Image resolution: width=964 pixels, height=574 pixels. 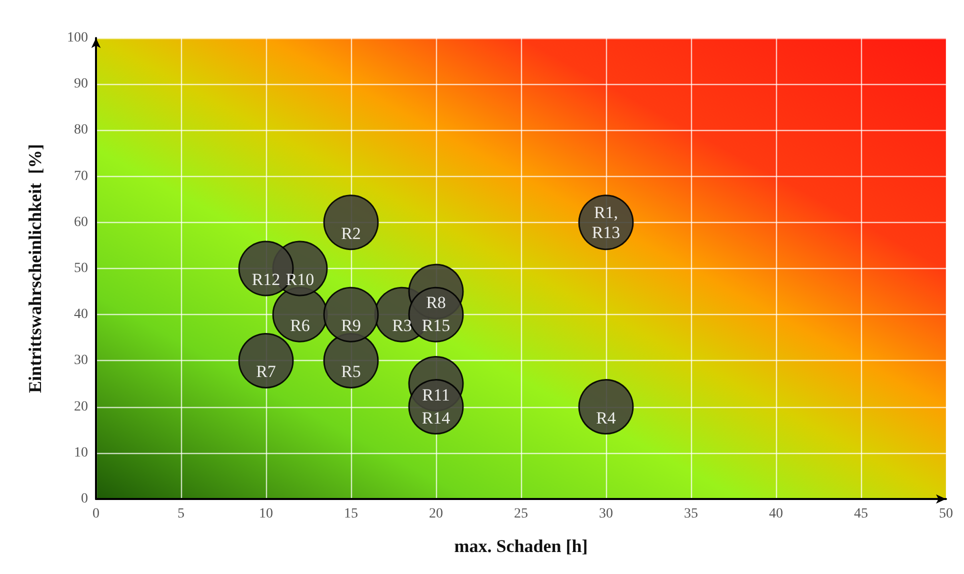 What do you see at coordinates (81, 84) in the screenshot?
I see `y-tick-label: 90` at bounding box center [81, 84].